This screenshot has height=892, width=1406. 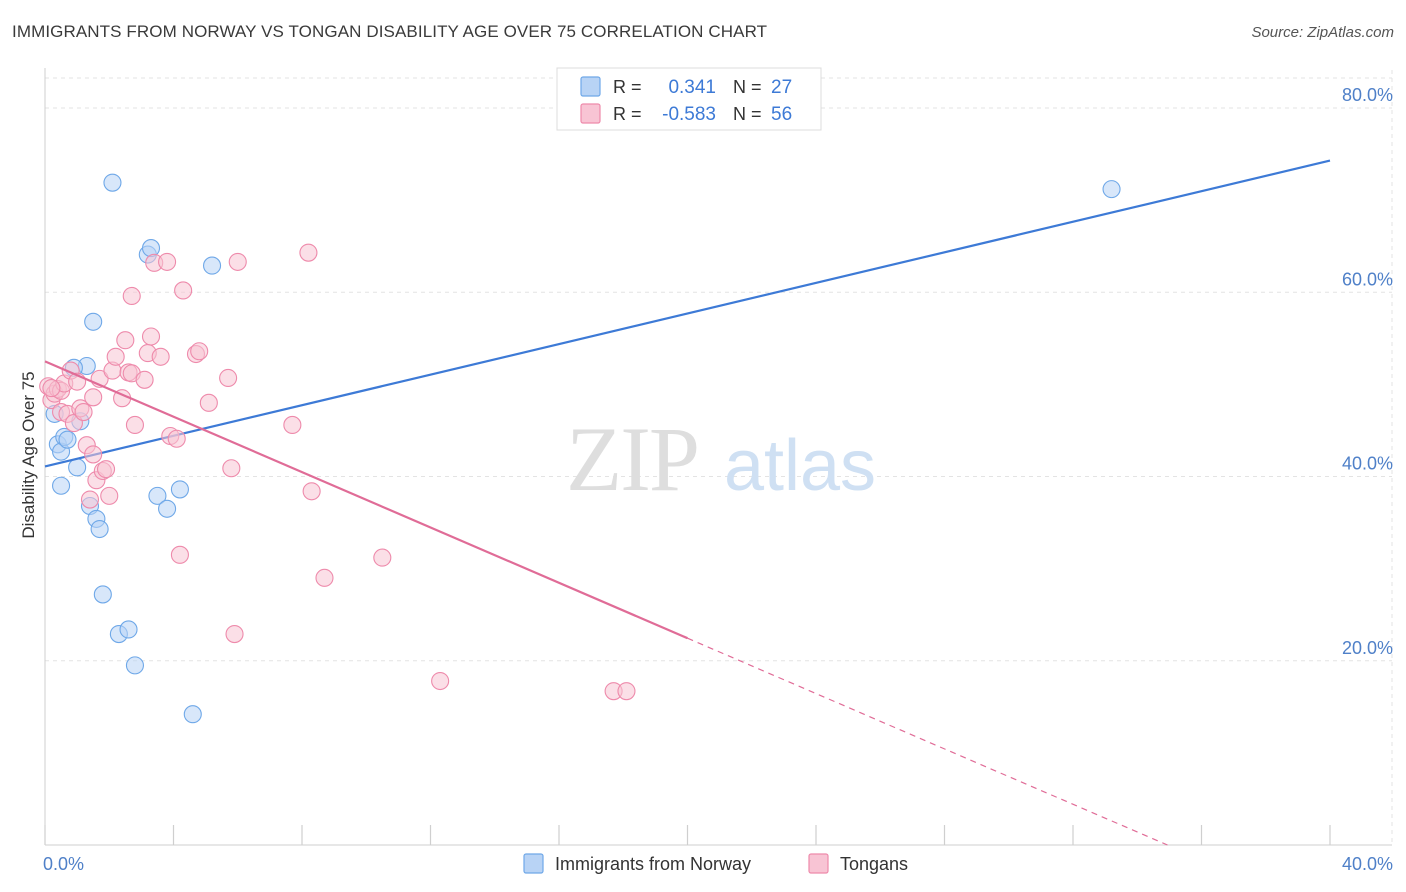 I want to click on stats-legend-swatch-tongans, so click(x=590, y=113).